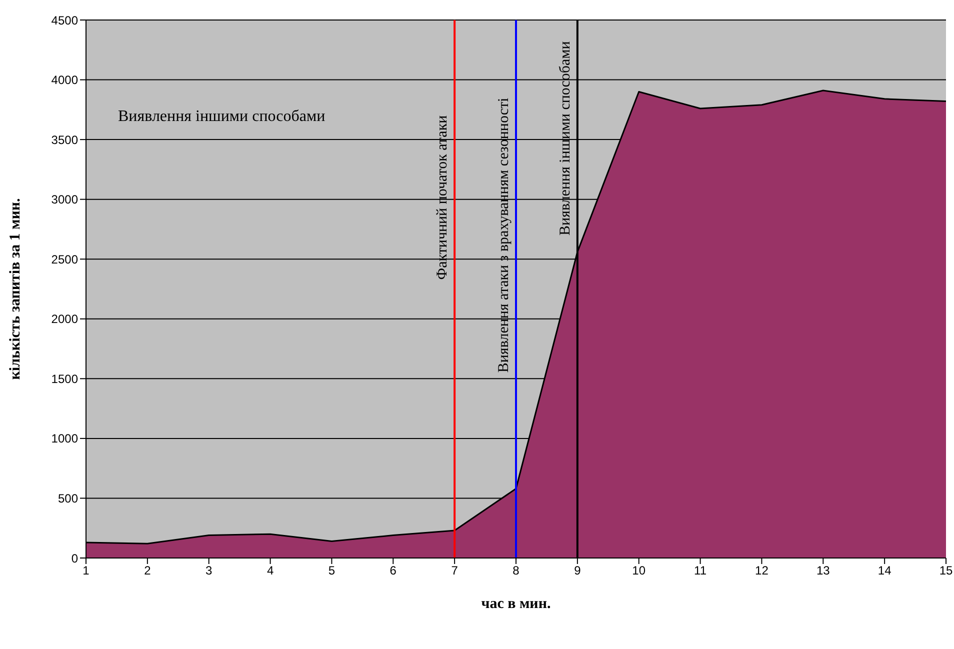  What do you see at coordinates (64, 319) in the screenshot?
I see `y-tick-label: 2000` at bounding box center [64, 319].